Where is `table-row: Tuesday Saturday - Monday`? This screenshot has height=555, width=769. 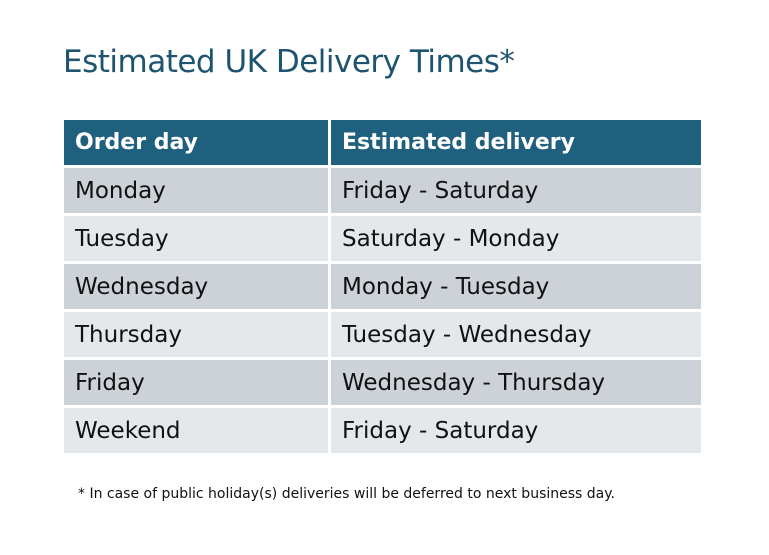 table-row: Tuesday Saturday - Monday is located at coordinates (382, 238).